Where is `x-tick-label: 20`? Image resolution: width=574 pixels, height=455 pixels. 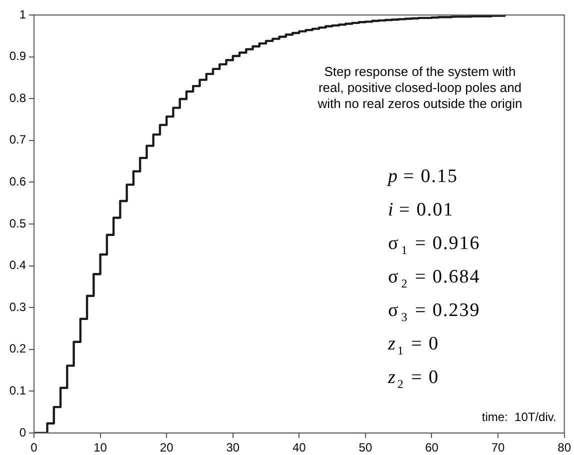
x-tick-label: 20 is located at coordinates (167, 447).